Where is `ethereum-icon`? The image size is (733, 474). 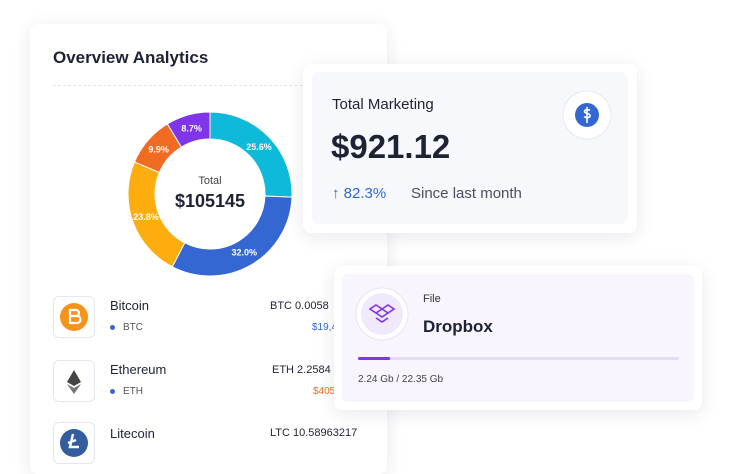 ethereum-icon is located at coordinates (74, 381).